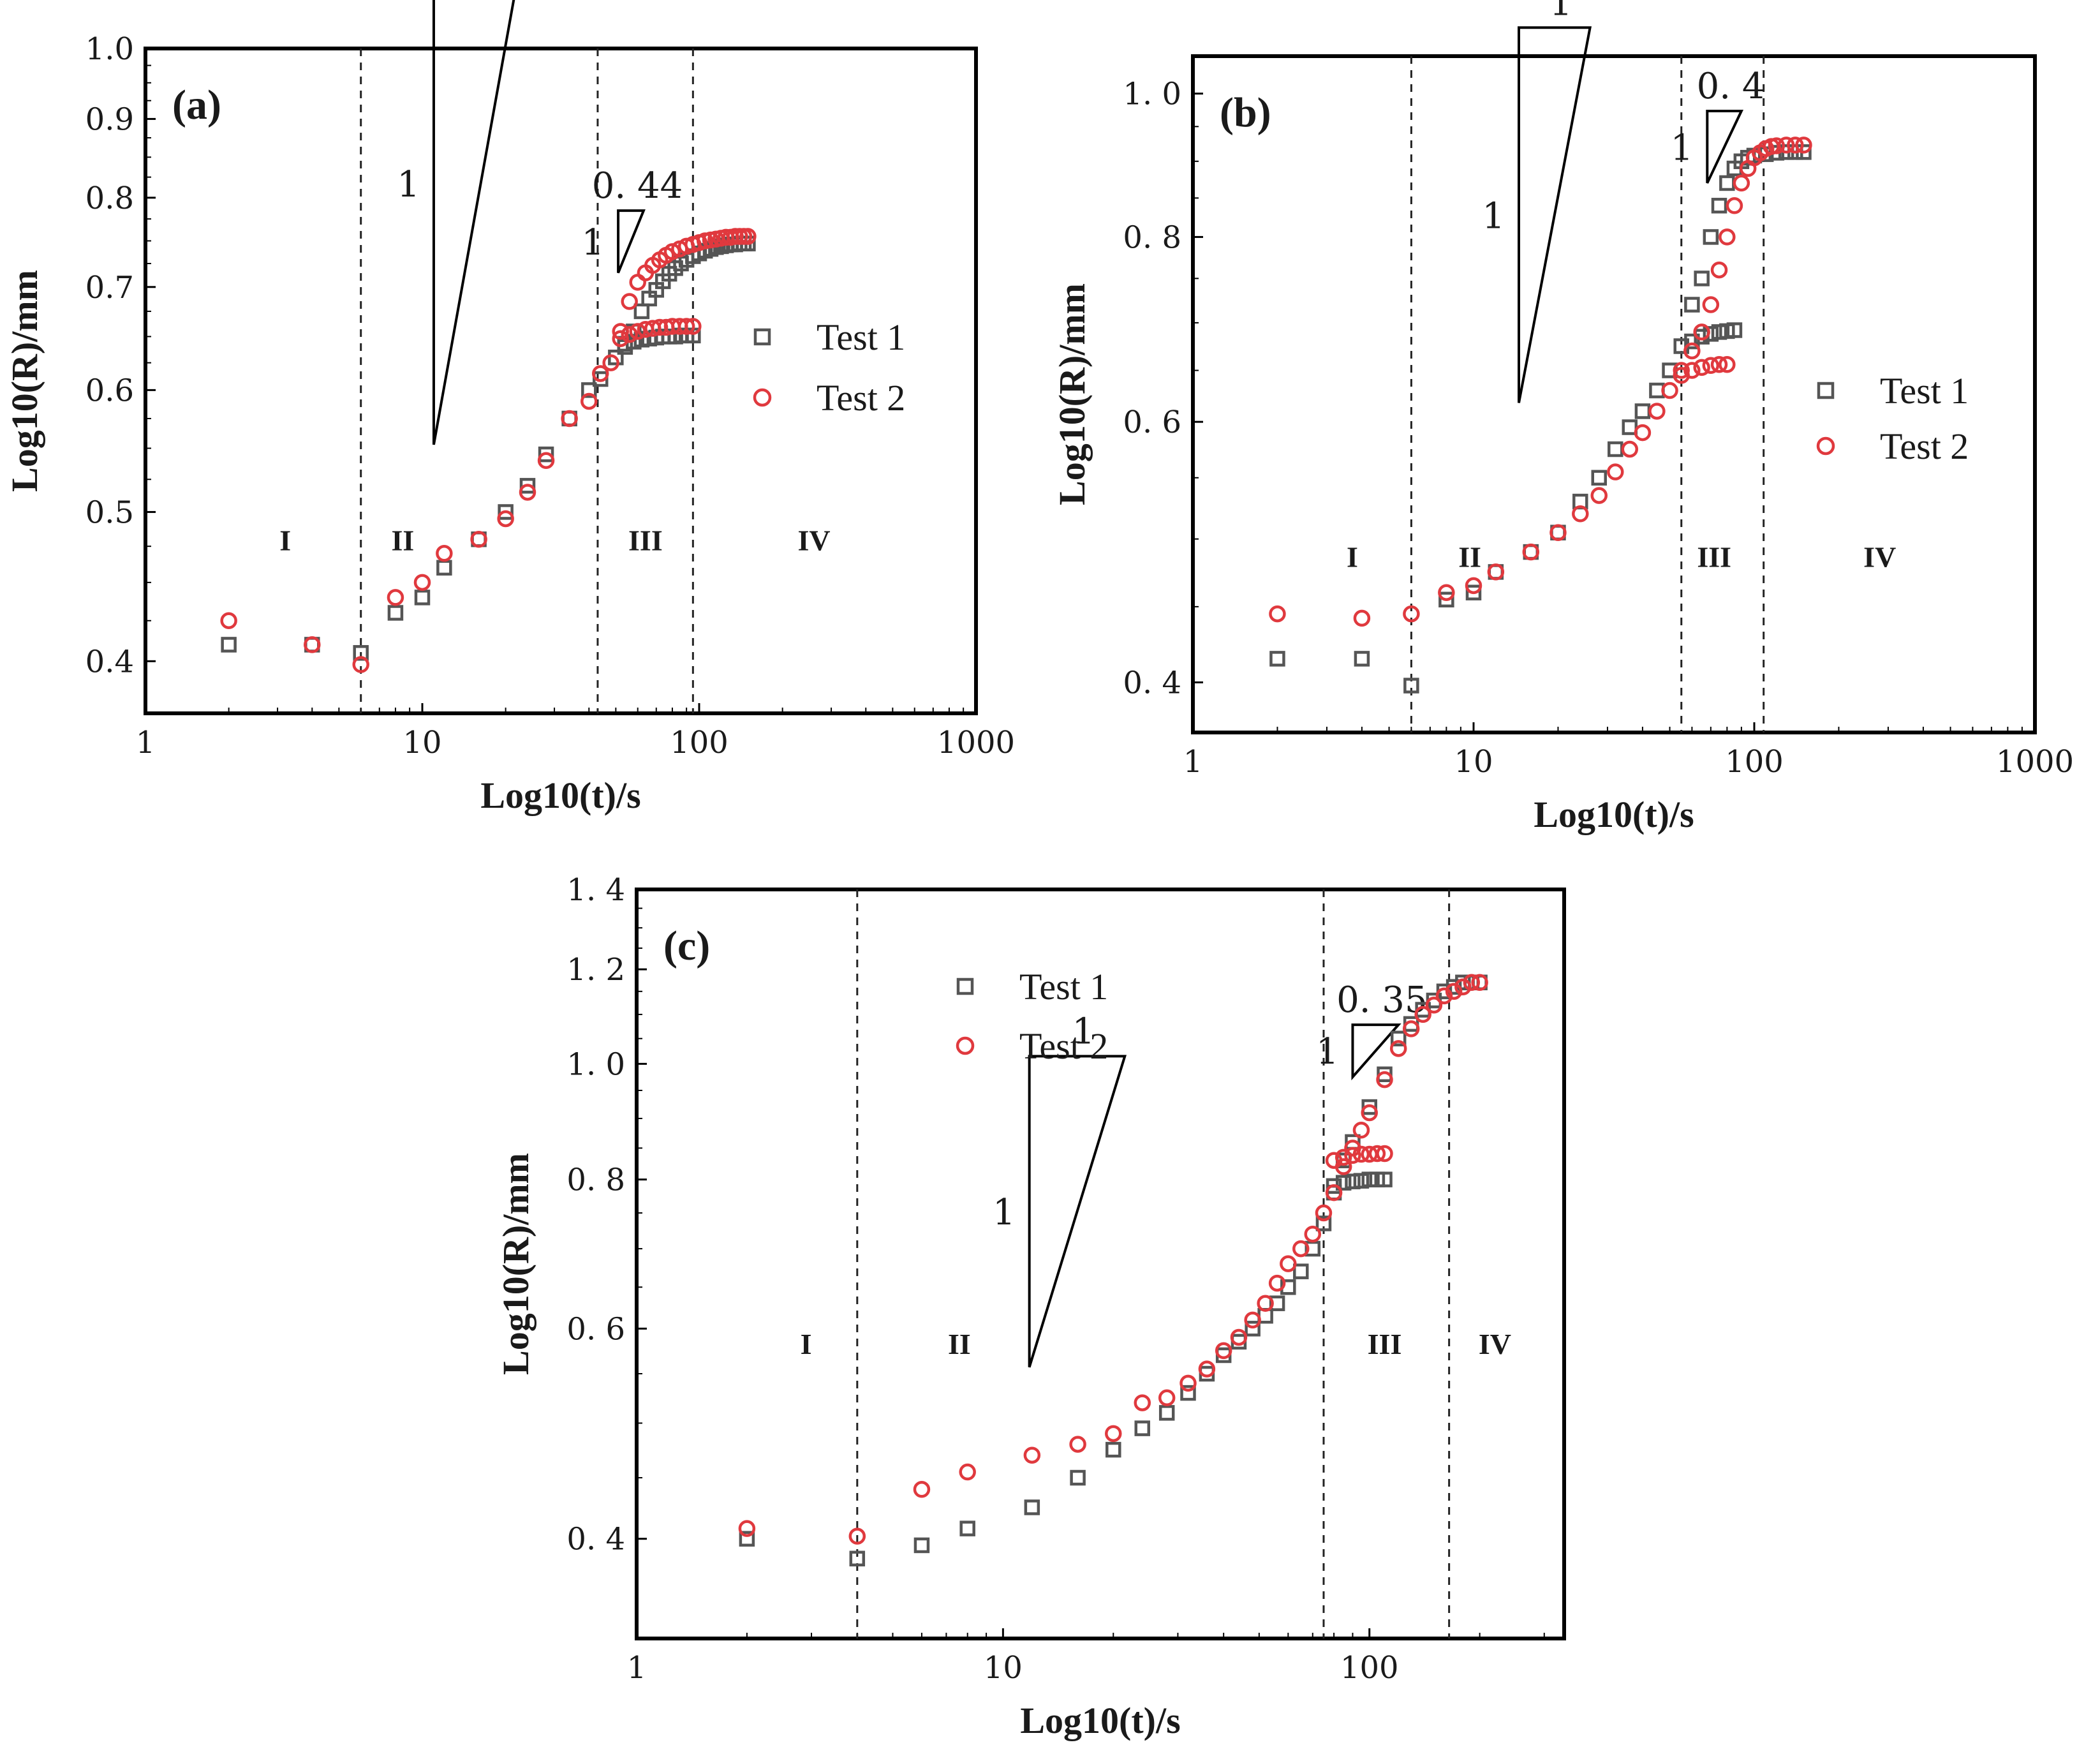 The width and height of the screenshot is (2100, 1761). What do you see at coordinates (110, 391) in the screenshot?
I see `y-tick-label: 0.6` at bounding box center [110, 391].